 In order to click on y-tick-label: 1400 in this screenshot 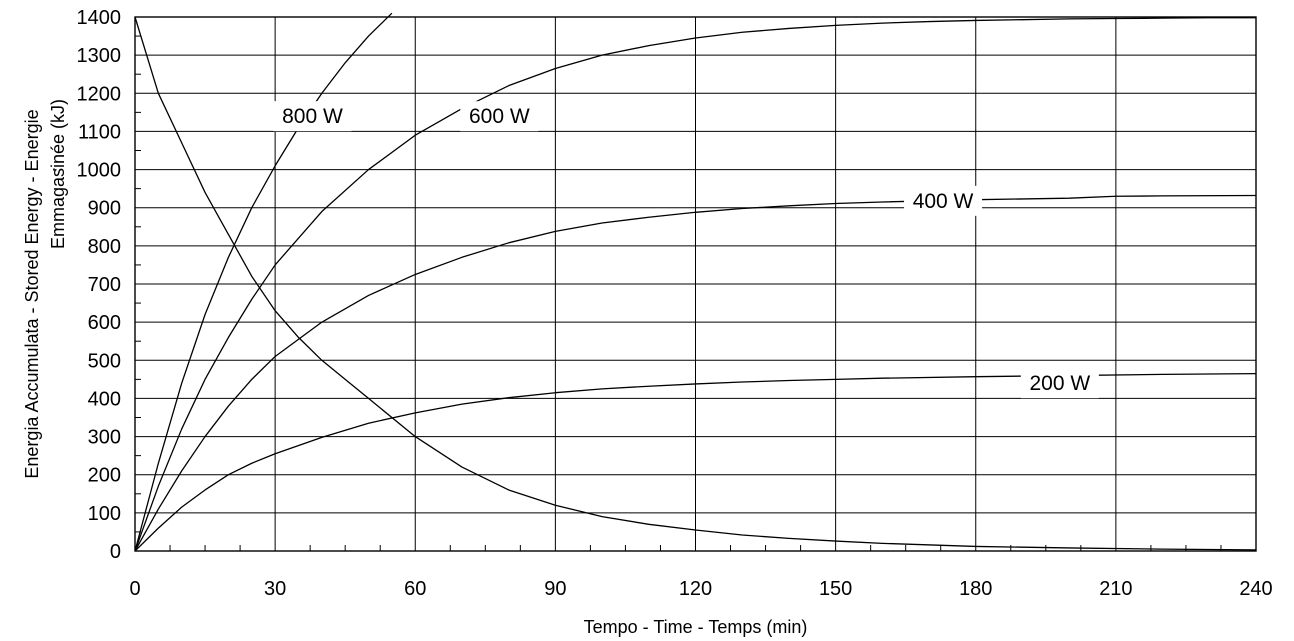, I will do `click(99, 18)`.